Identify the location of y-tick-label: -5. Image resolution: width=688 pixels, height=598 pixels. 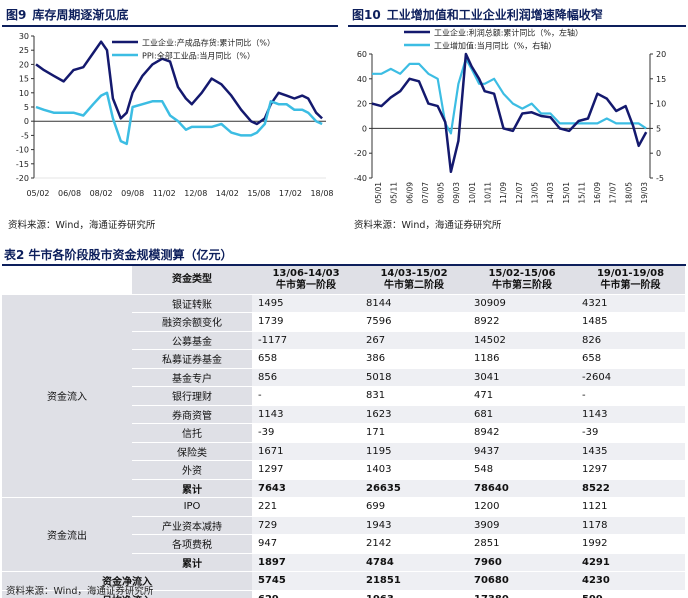
(25, 135).